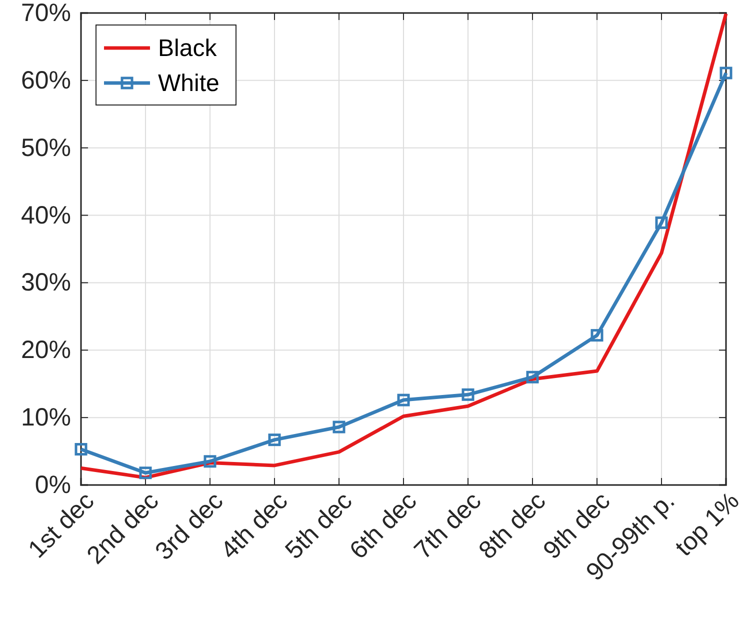 The height and width of the screenshot is (619, 747). I want to click on y-tick-label: 50%, so click(45, 148).